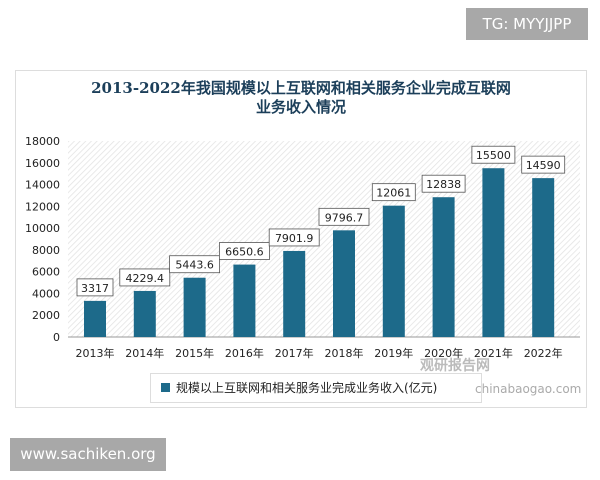 The image size is (600, 480). What do you see at coordinates (42, 163) in the screenshot?
I see `y-tick-label: 16000` at bounding box center [42, 163].